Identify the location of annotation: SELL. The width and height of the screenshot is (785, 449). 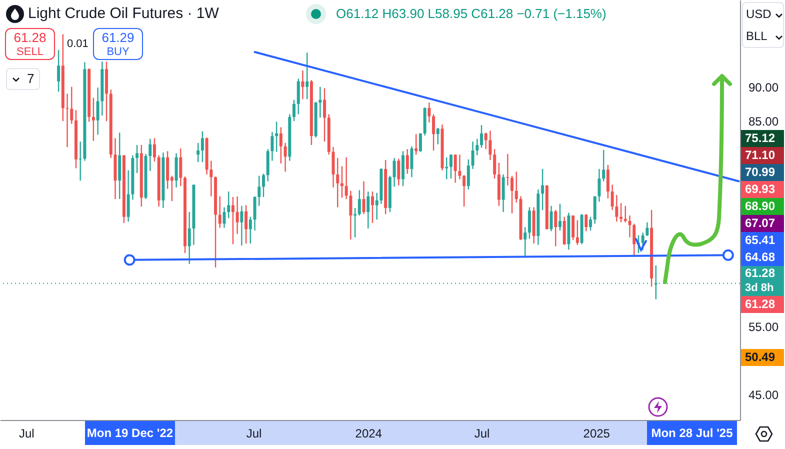
(30, 52).